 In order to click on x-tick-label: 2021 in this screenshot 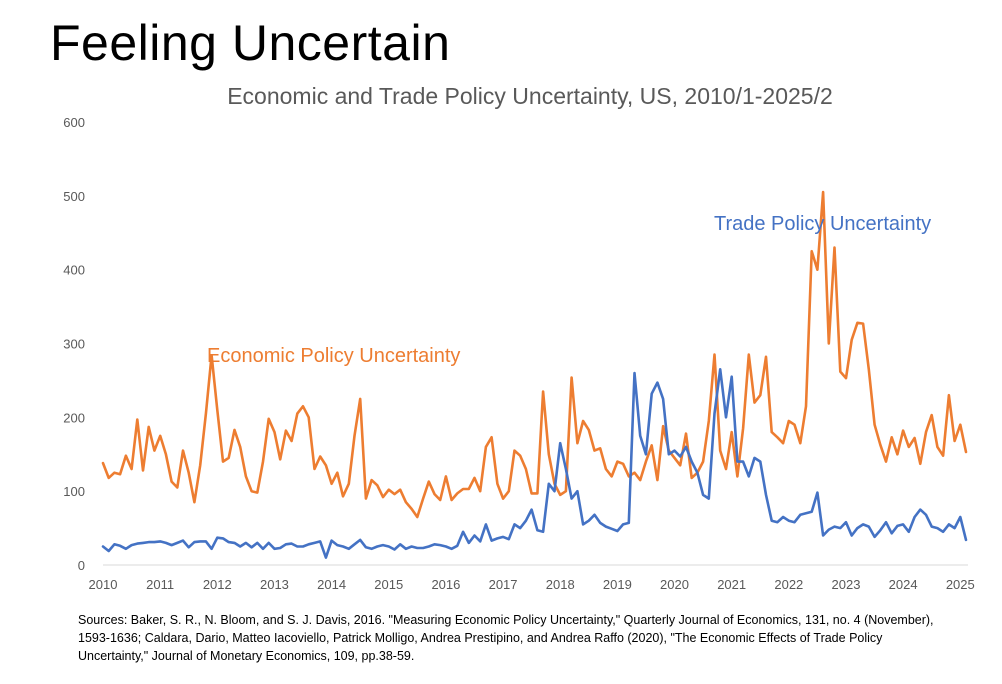, I will do `click(731, 584)`.